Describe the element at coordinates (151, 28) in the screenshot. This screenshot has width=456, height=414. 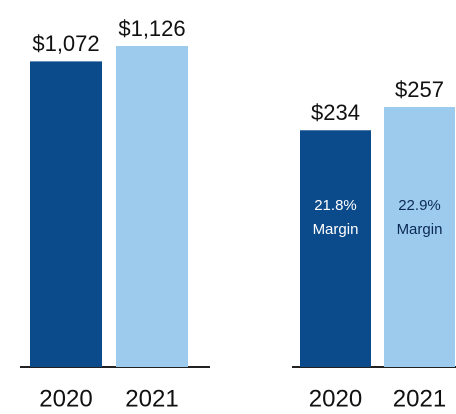
I see `value-label: $1,126` at that location.